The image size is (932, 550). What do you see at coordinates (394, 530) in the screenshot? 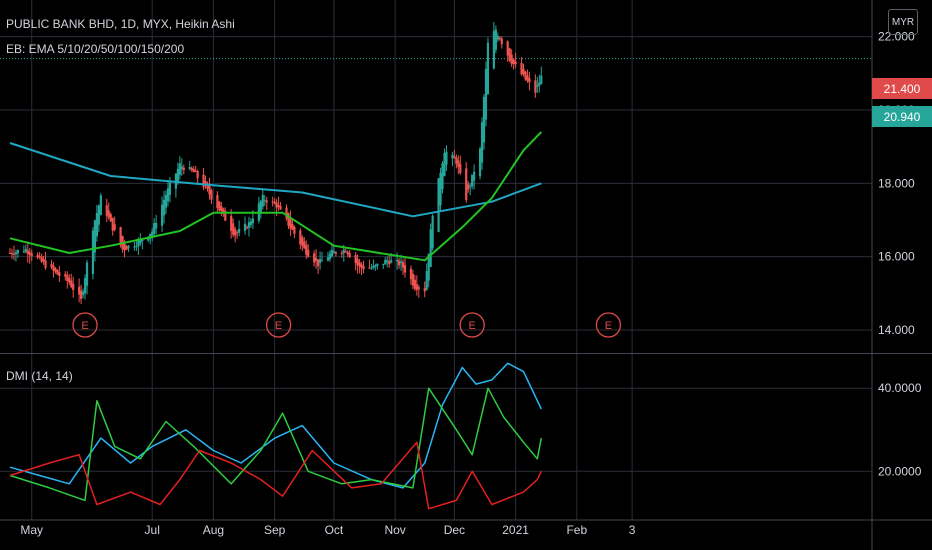
I see `x-tick-label: Nov` at bounding box center [394, 530].